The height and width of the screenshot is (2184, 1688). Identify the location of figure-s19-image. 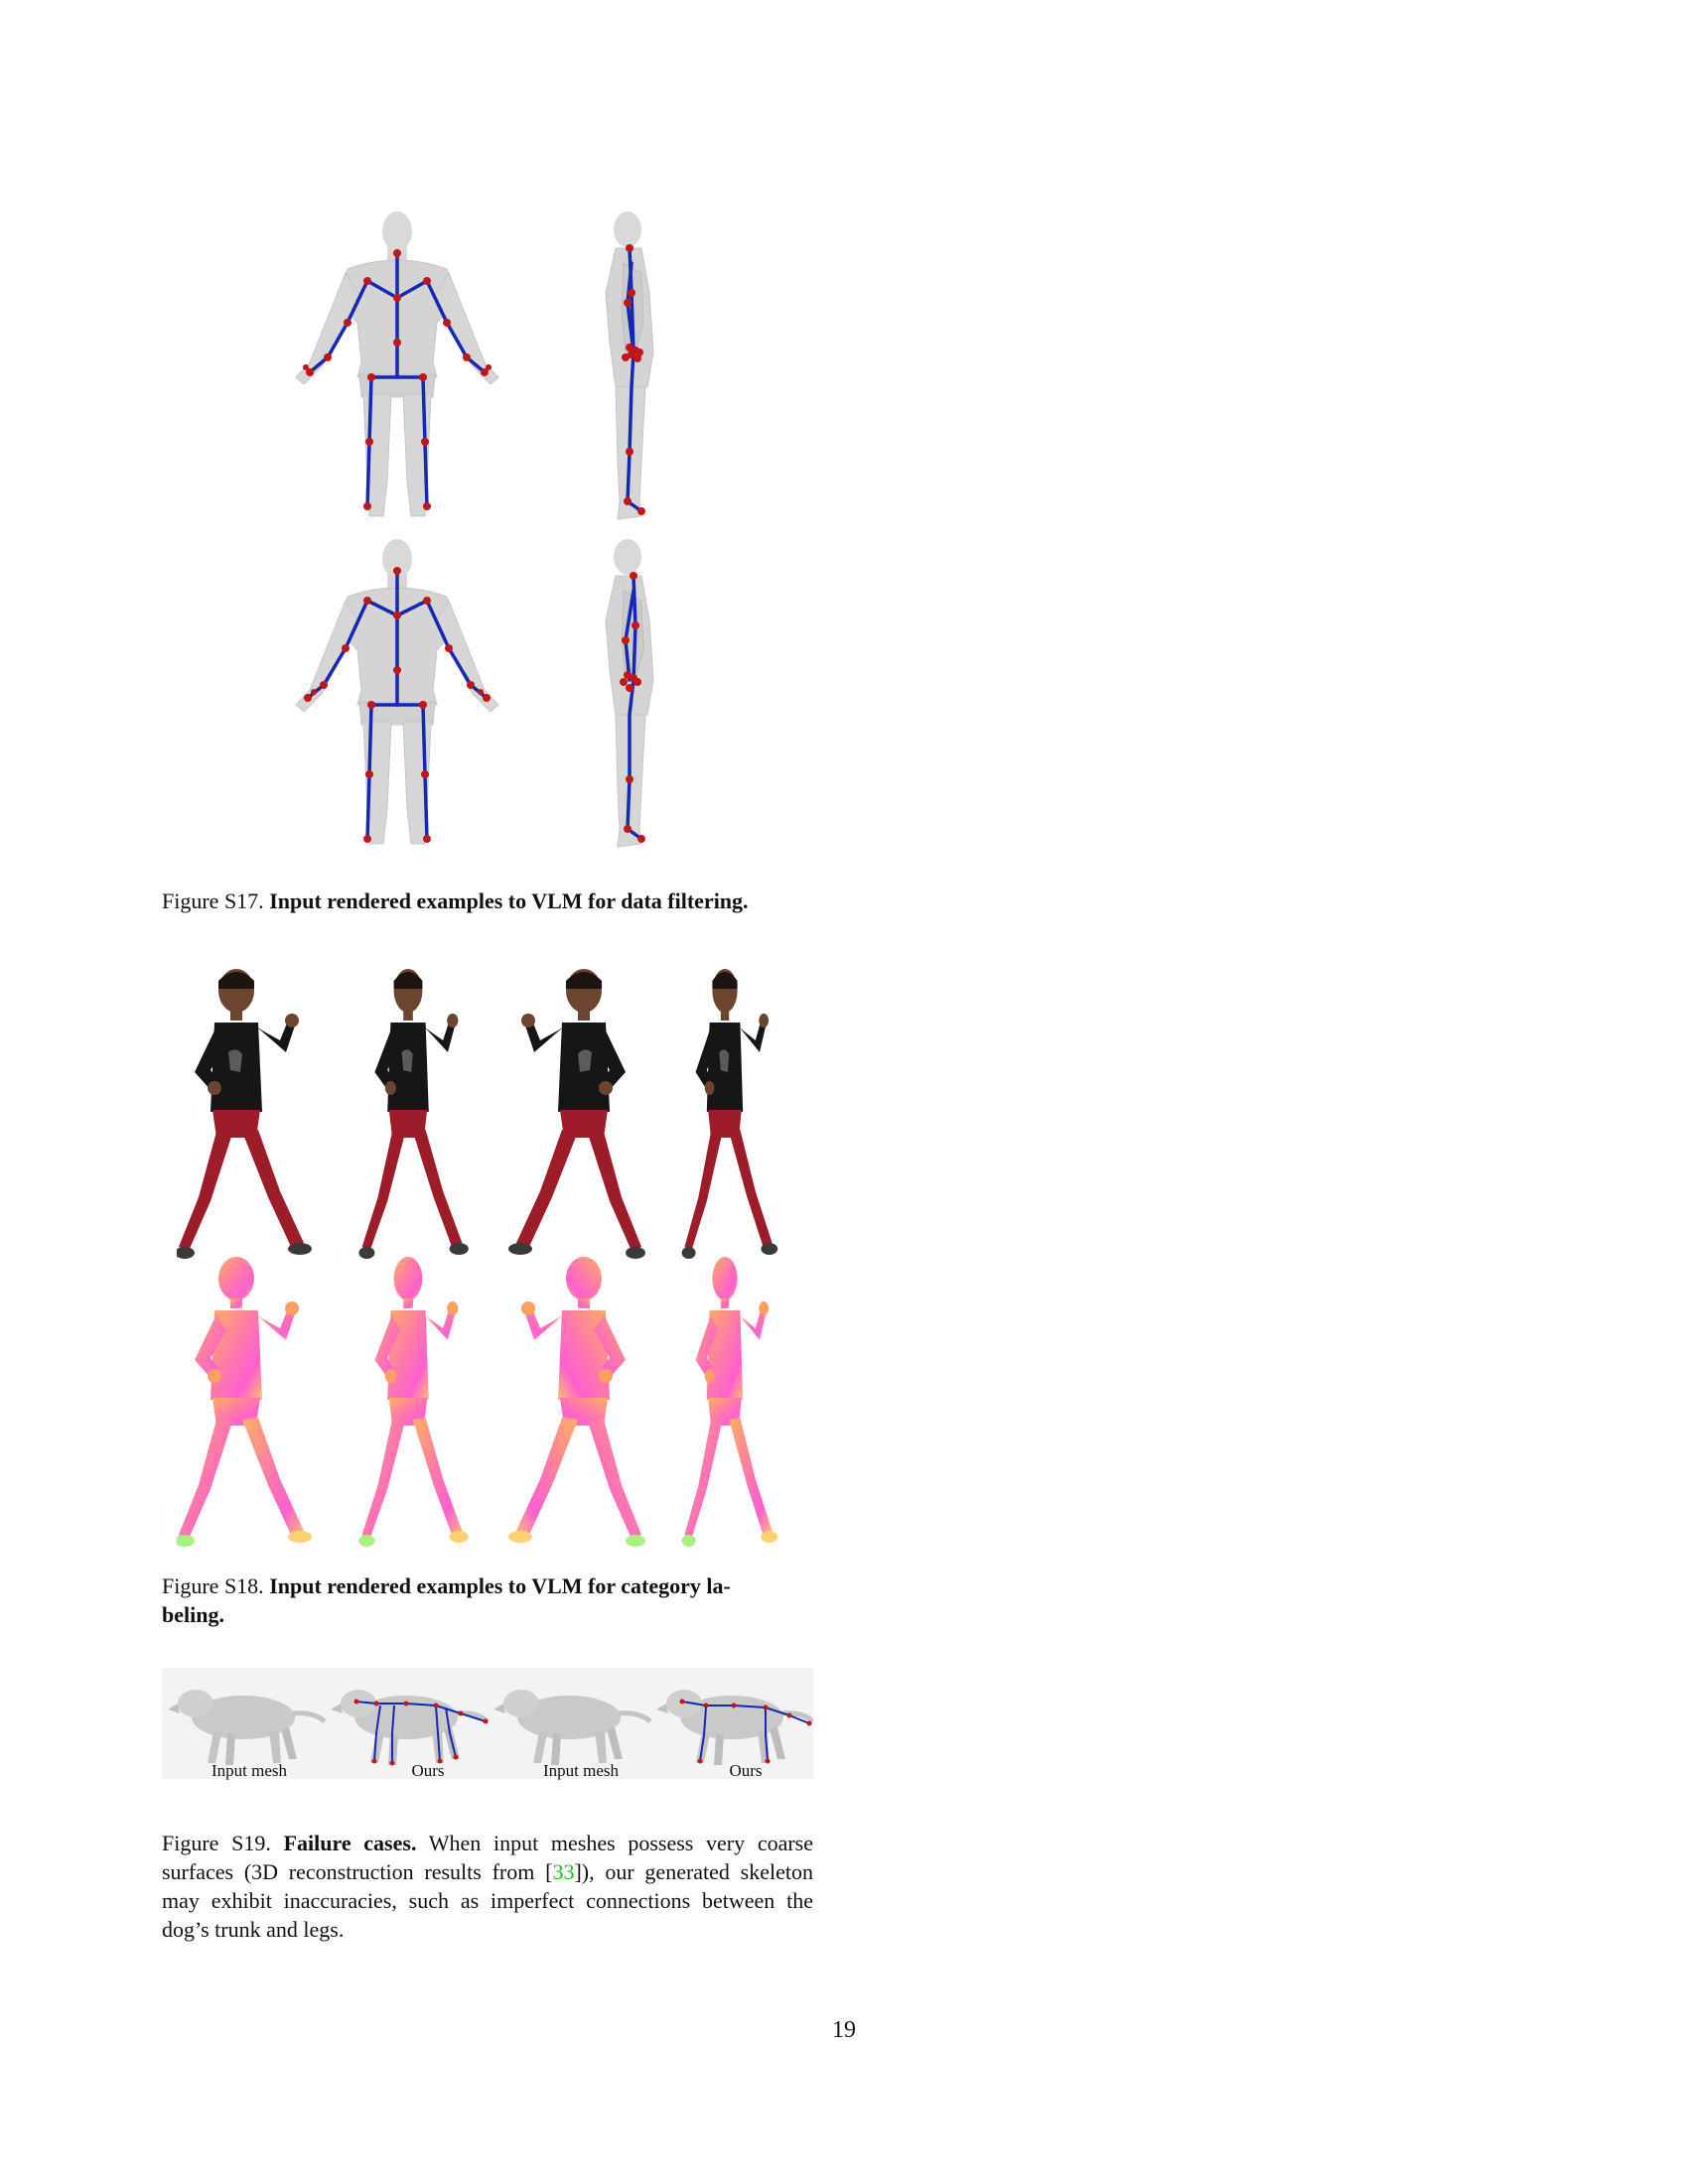
(487, 1723).